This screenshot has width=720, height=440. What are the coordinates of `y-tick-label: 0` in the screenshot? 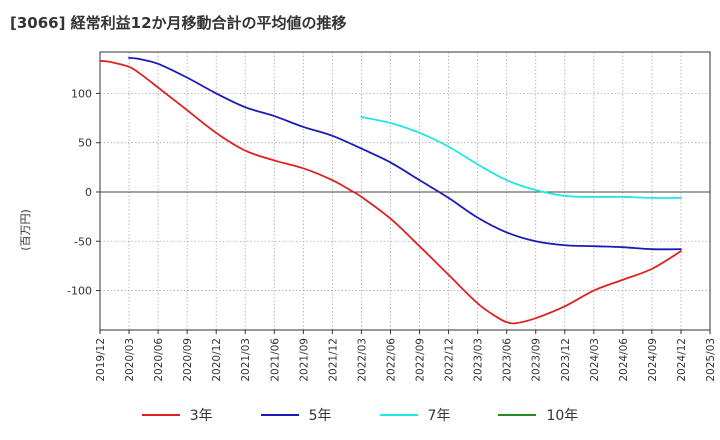 It's located at (88, 192).